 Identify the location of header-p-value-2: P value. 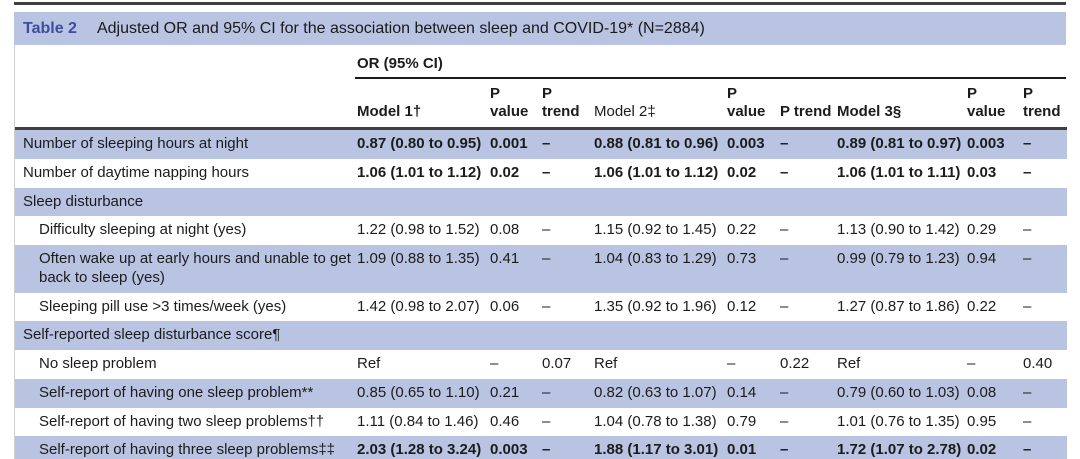
(751, 104).